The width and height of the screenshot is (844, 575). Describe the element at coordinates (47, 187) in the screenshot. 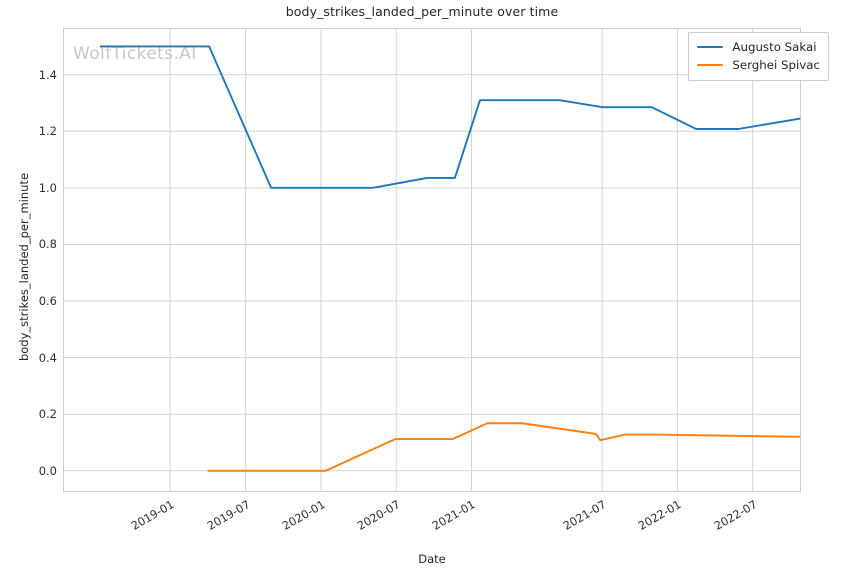

I see `y-tick-label: 1.0` at that location.